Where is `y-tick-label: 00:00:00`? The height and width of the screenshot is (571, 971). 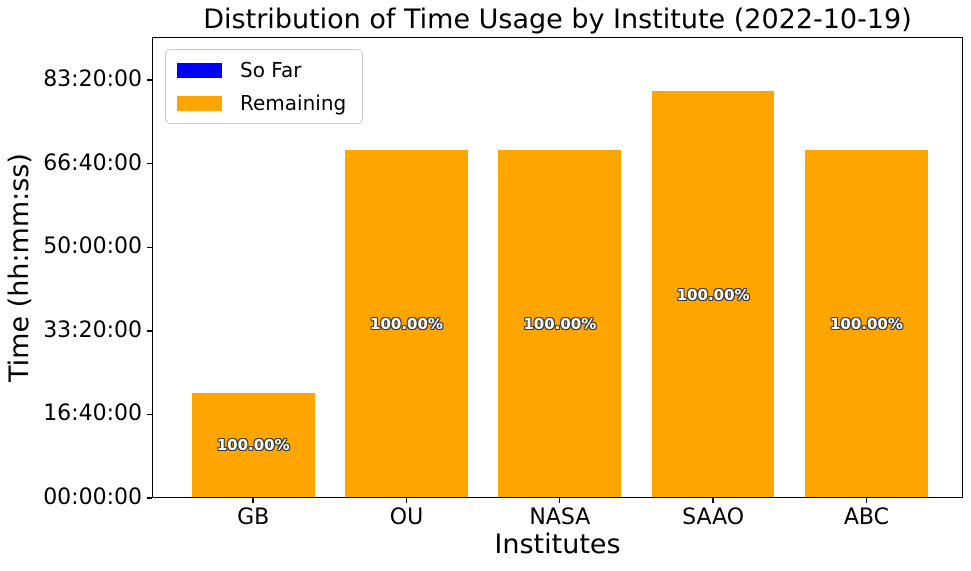 y-tick-label: 00:00:00 is located at coordinates (92, 497).